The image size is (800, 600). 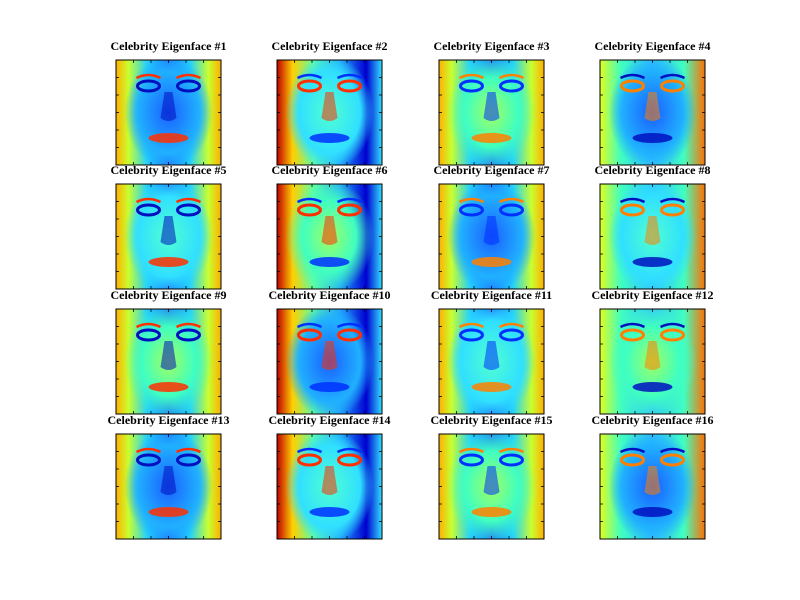 I want to click on panel: Celebrity Eigenface #5, so click(x=169, y=226).